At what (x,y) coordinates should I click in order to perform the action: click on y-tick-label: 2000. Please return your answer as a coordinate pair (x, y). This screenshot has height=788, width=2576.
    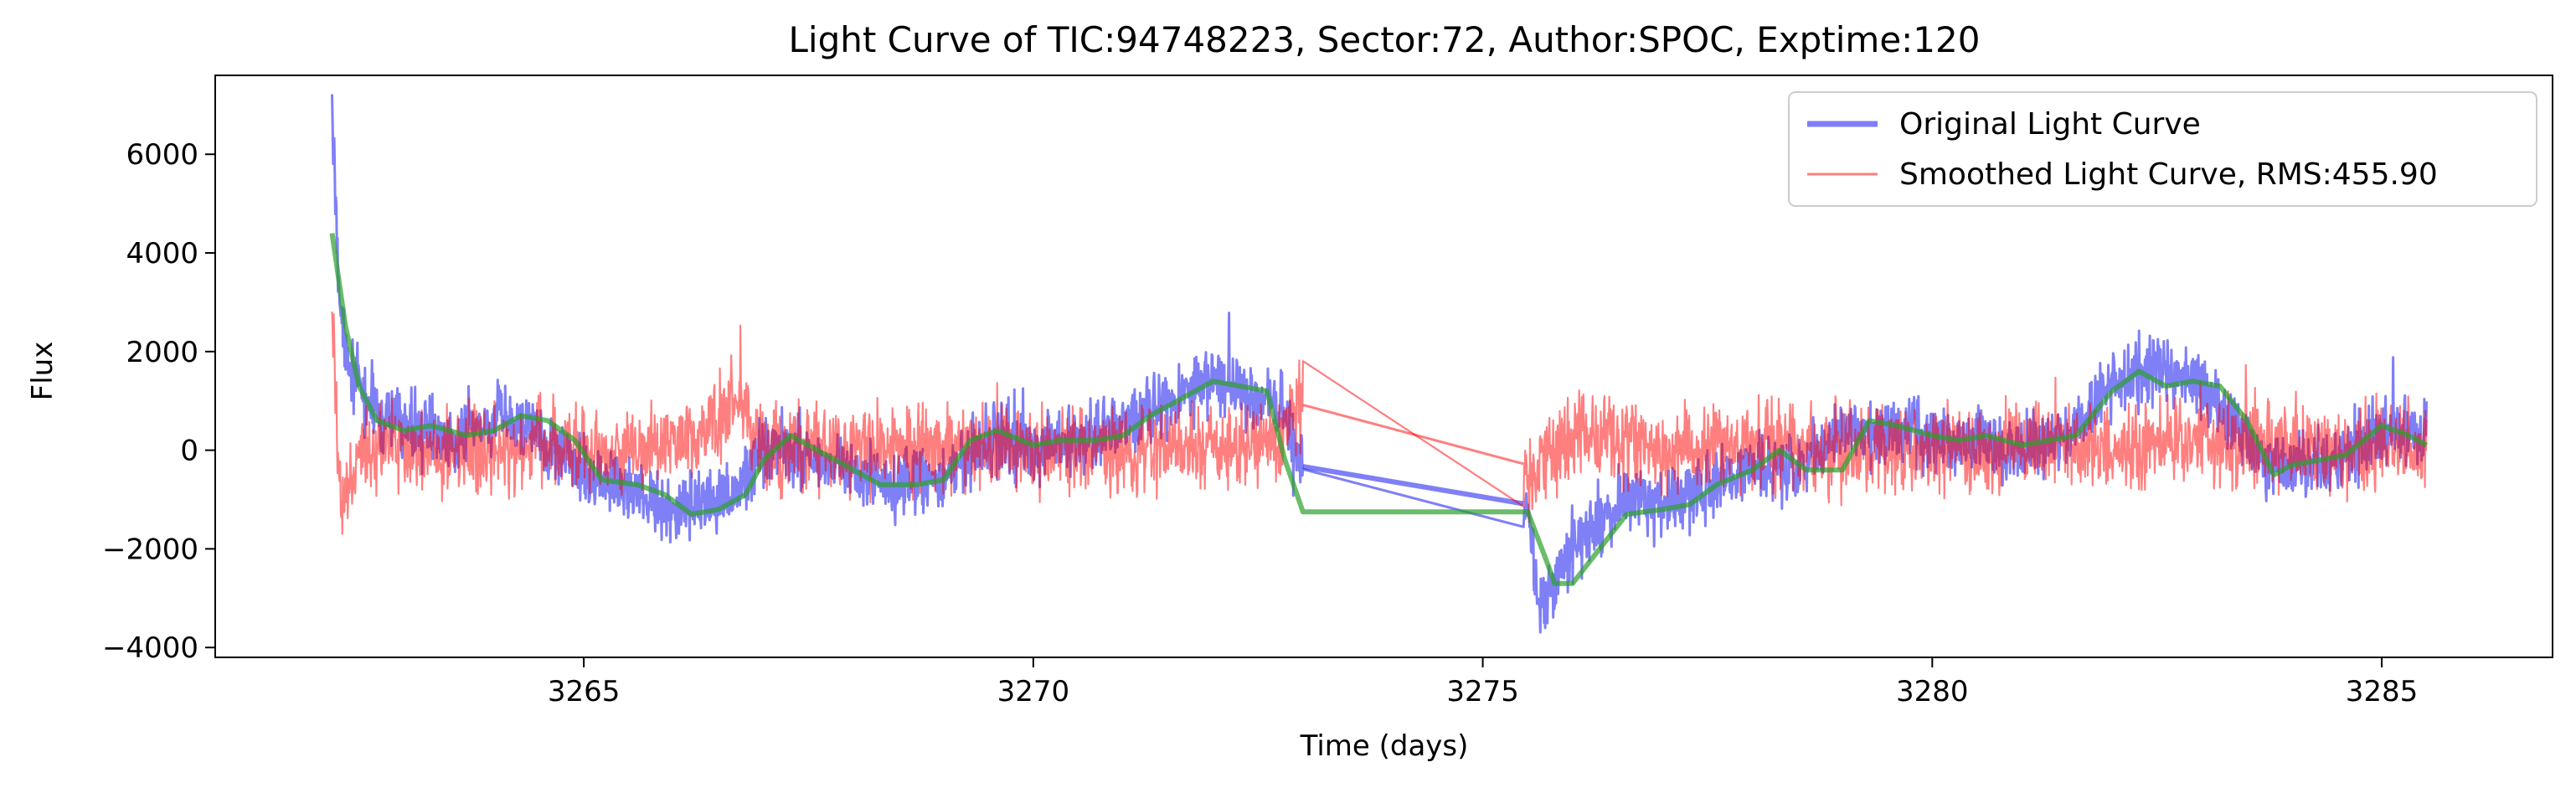
    Looking at the image, I should click on (162, 352).